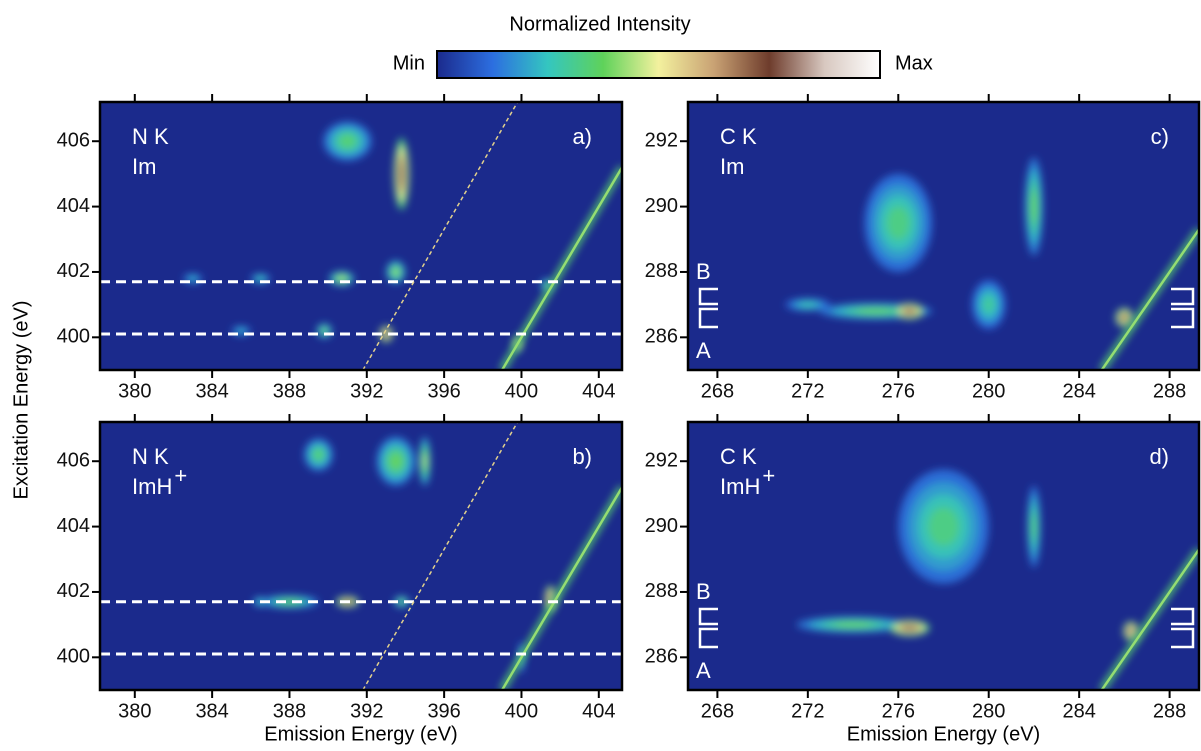 This screenshot has width=1201, height=751. Describe the element at coordinates (366, 391) in the screenshot. I see `x-tick-label: 392` at that location.